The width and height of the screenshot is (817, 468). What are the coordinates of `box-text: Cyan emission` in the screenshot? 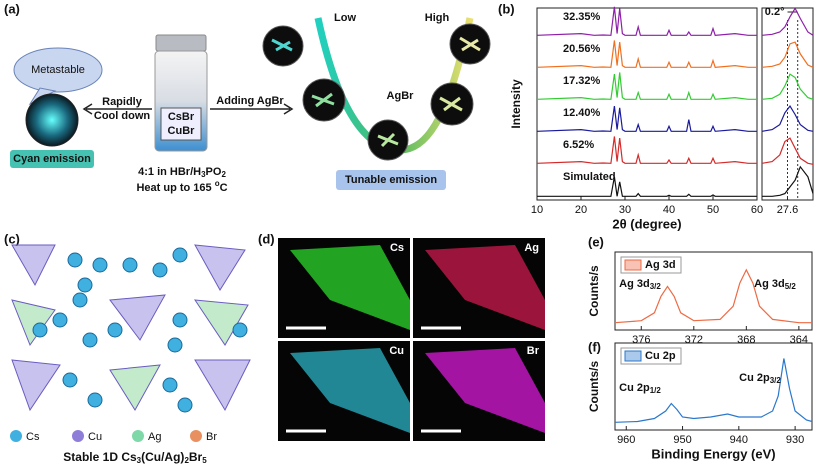 It's located at (52, 159).